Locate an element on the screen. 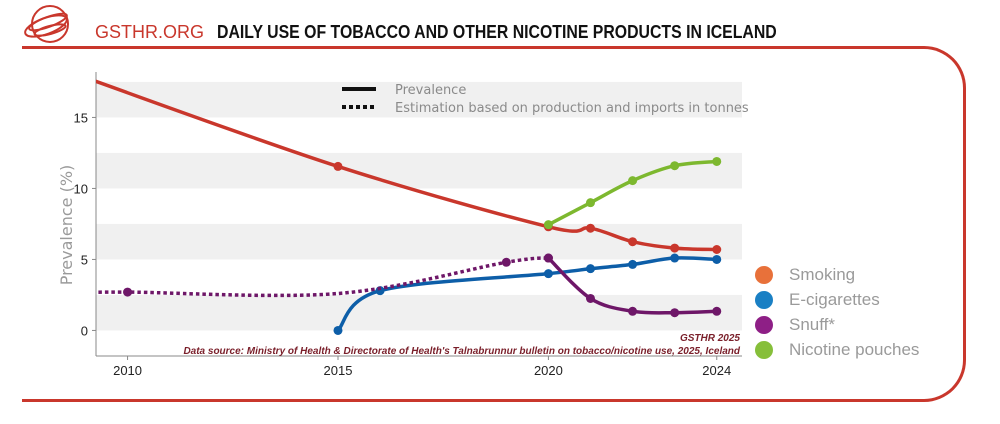 The height and width of the screenshot is (424, 1000). series-nicotine-pouches is located at coordinates (632, 193).